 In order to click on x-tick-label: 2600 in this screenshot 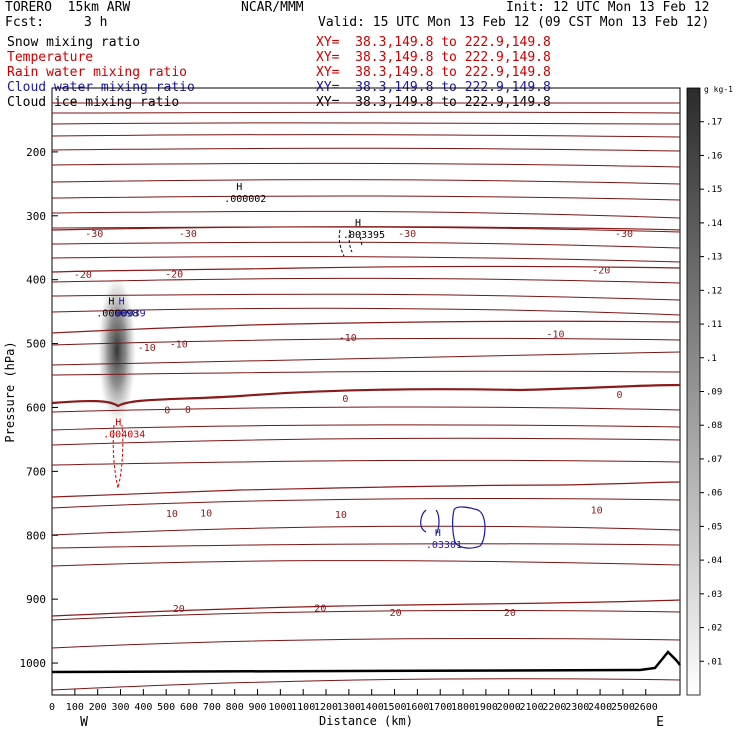, I will do `click(646, 707)`.